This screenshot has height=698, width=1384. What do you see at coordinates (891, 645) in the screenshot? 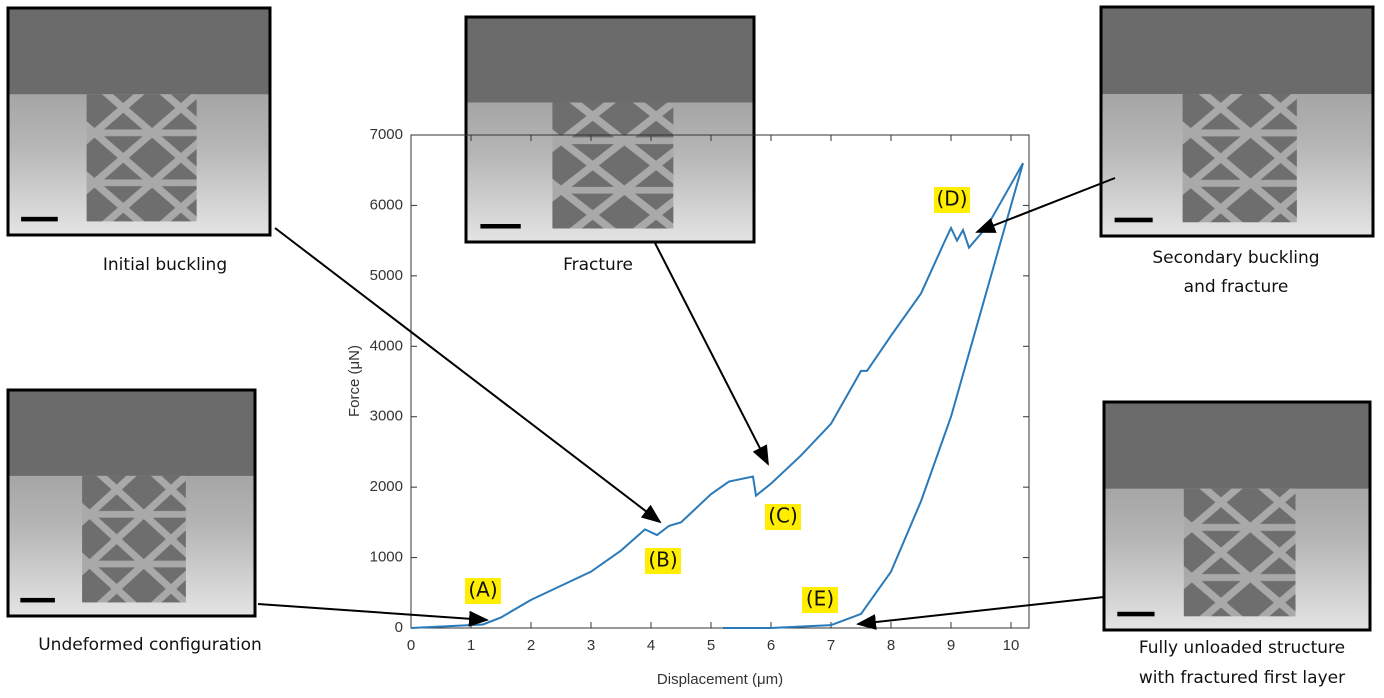
I see `x-tick-label: 8` at bounding box center [891, 645].